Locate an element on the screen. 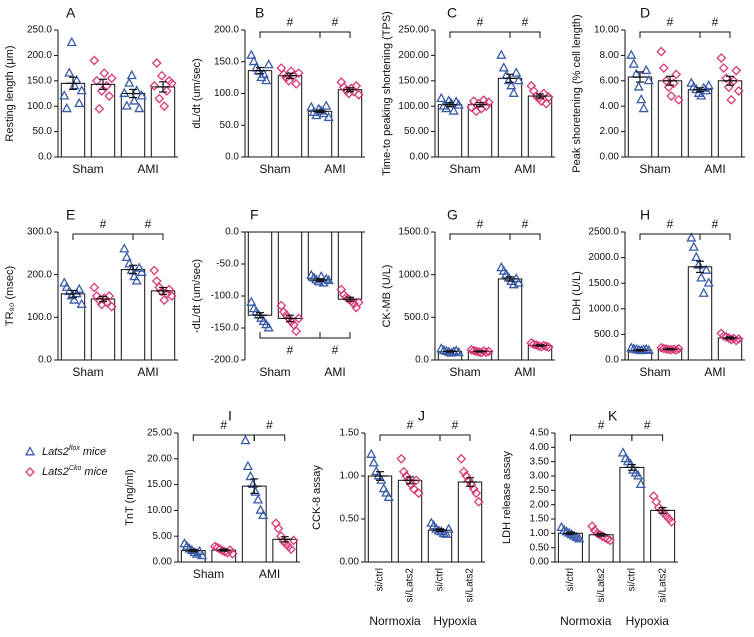  y-tick-label: 200.0 is located at coordinates (39, 55).